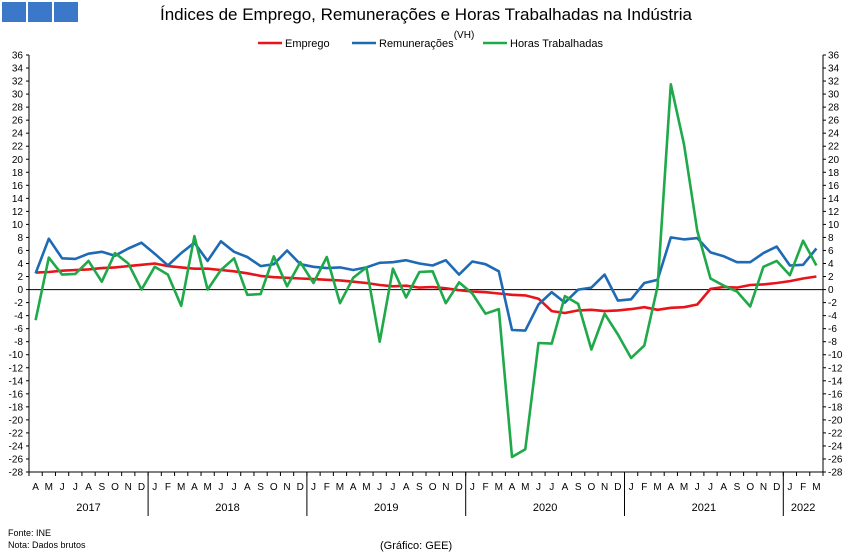 The image size is (852, 555). I want to click on y-tick-label-right: 26, so click(834, 121).